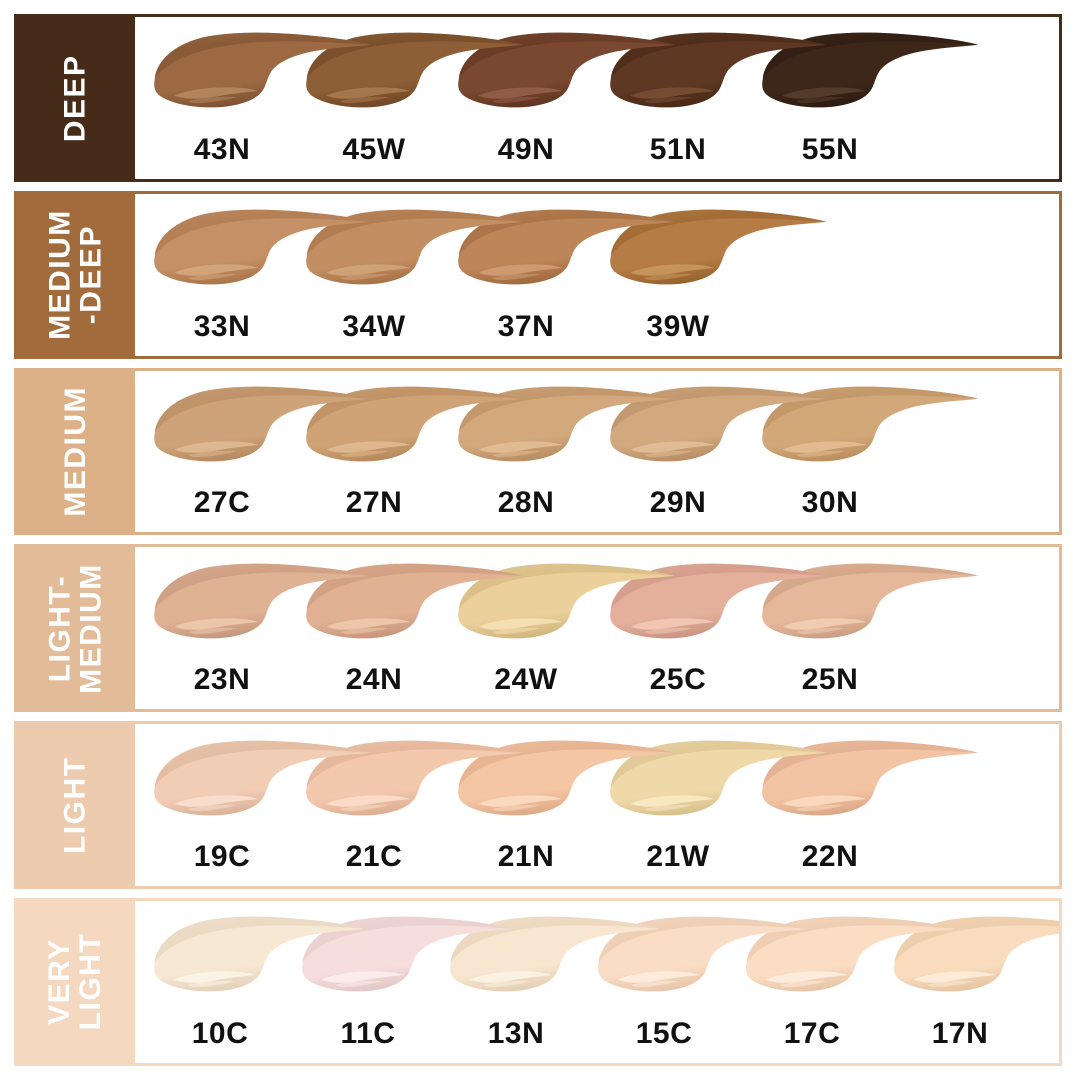  I want to click on swatch-area-medium: 27C 27N 28N 29N 30N, so click(597, 452).